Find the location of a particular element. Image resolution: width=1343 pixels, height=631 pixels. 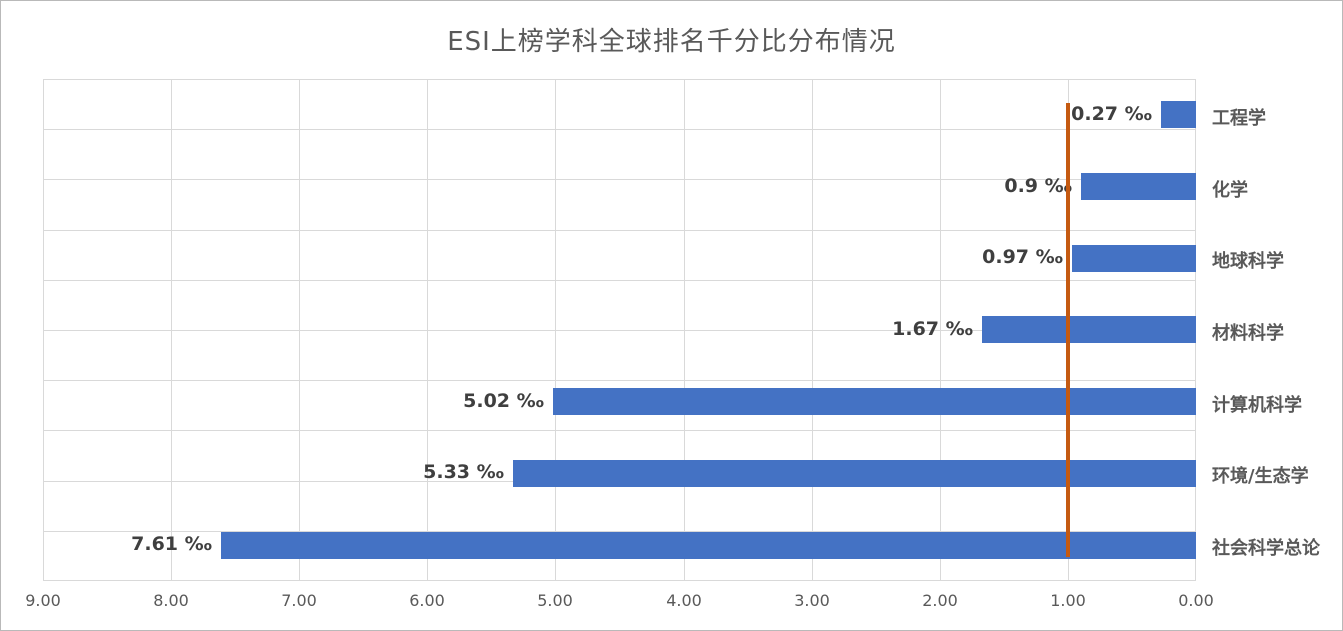

bar-value-label: 0.27 ‰ is located at coordinates (1111, 114).